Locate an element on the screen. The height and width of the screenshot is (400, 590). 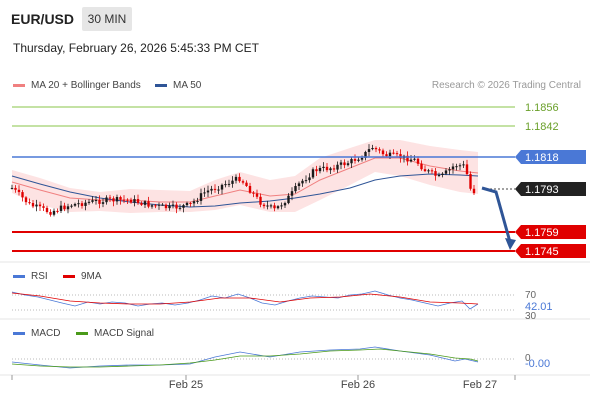
legend-ma20-bollinger: MA 20 + Bollinger Bands is located at coordinates (77, 85).